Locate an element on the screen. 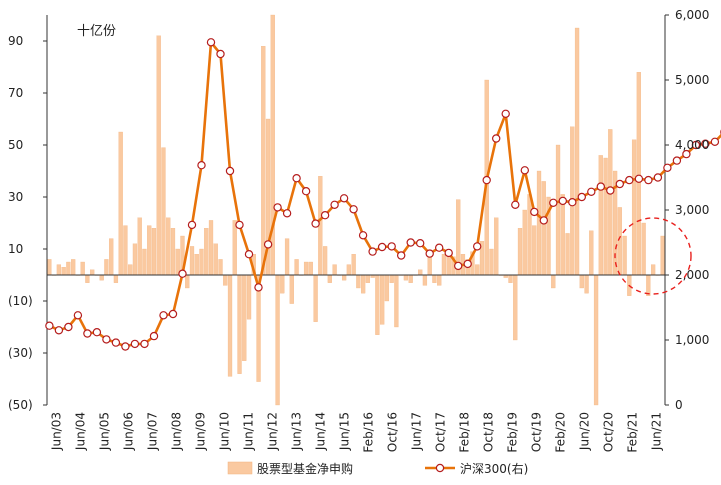 The image size is (721, 485). right-tick-label: 2,000 is located at coordinates (692, 275).